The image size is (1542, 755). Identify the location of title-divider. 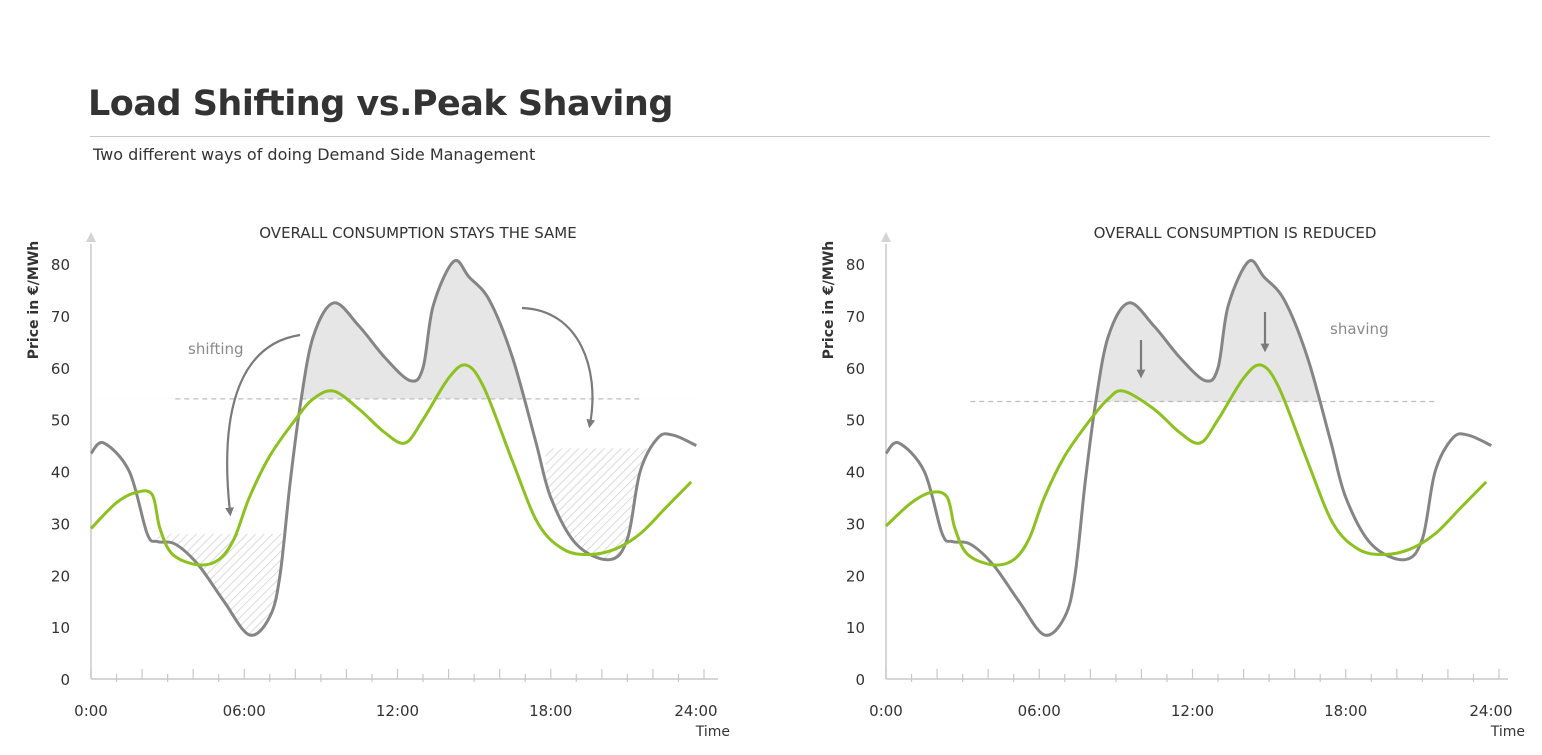
(790, 136).